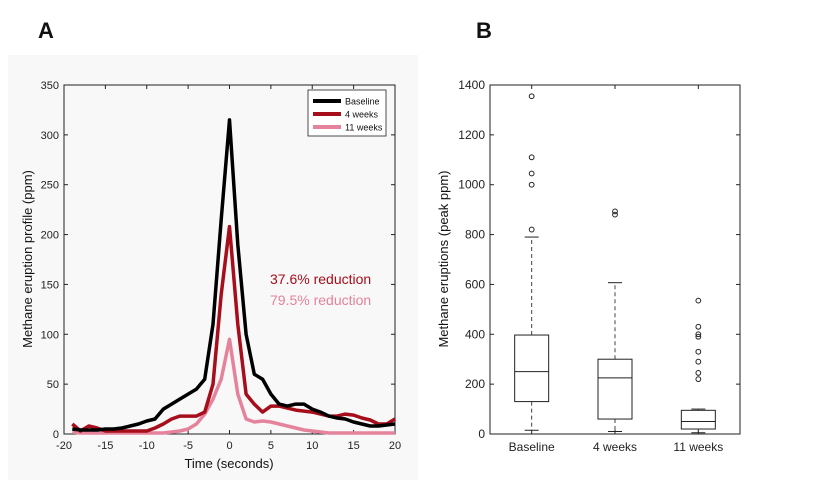 The image size is (826, 484). What do you see at coordinates (27, 259) in the screenshot?
I see `plot-a-ylabel: Methane eruption profile (ppm)` at bounding box center [27, 259].